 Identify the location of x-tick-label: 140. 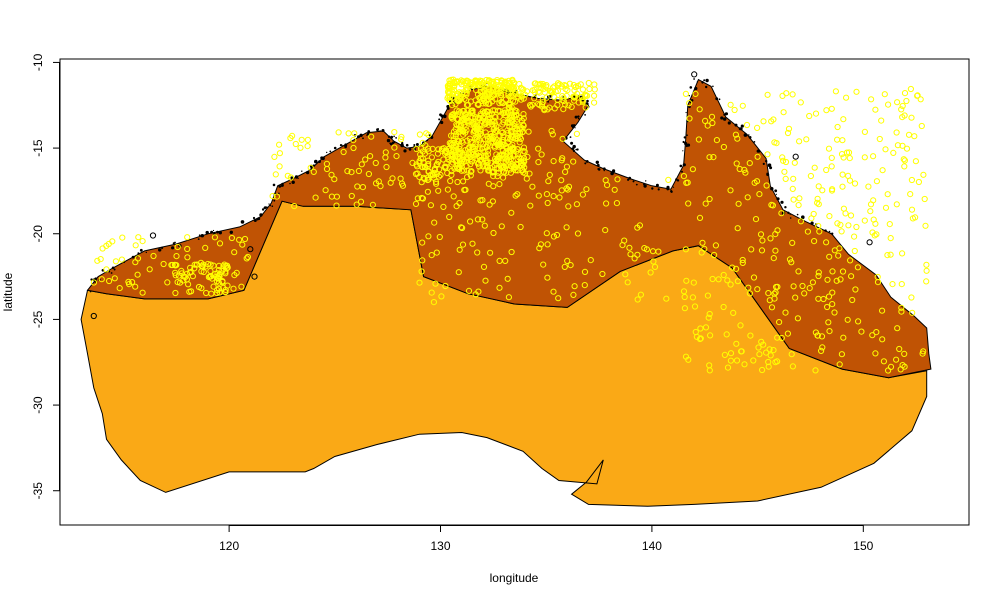
(652, 546).